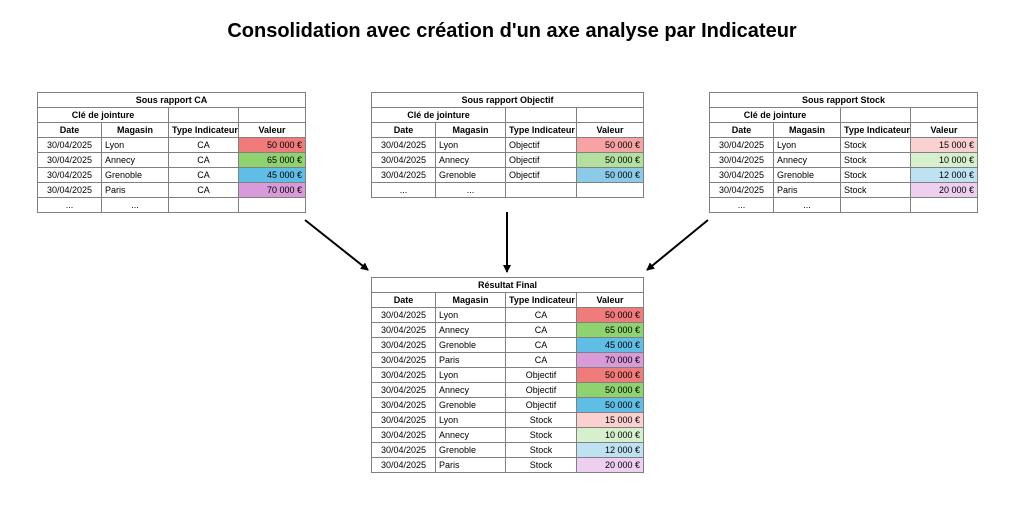 This screenshot has height=515, width=1024. What do you see at coordinates (508, 360) in the screenshot?
I see `table-row: 30/04/2025 Paris CA 70 000 €` at bounding box center [508, 360].